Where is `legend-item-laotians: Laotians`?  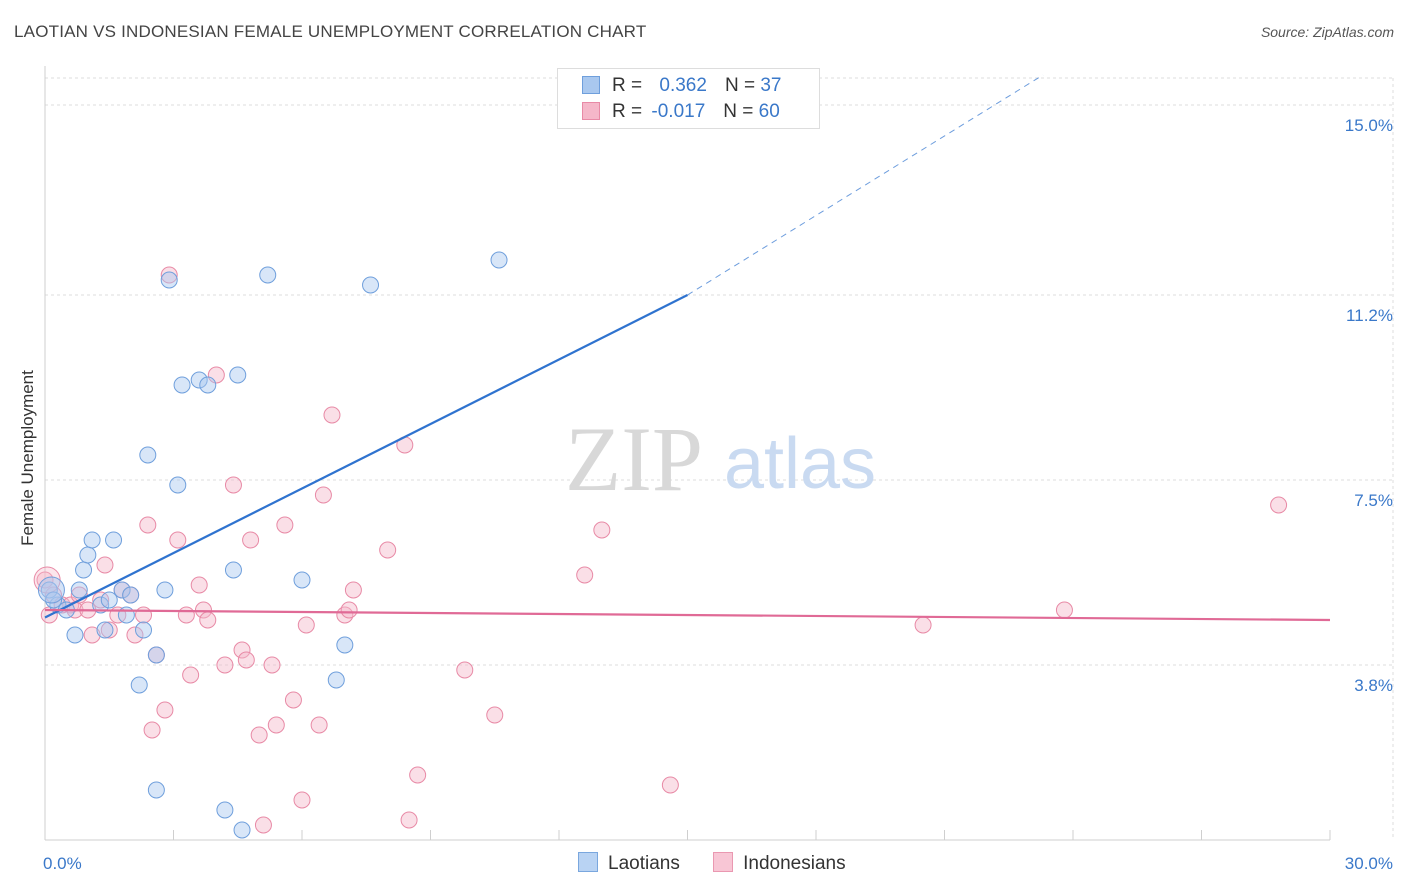
legend-item-laotians: Laotians is located at coordinates (629, 863).